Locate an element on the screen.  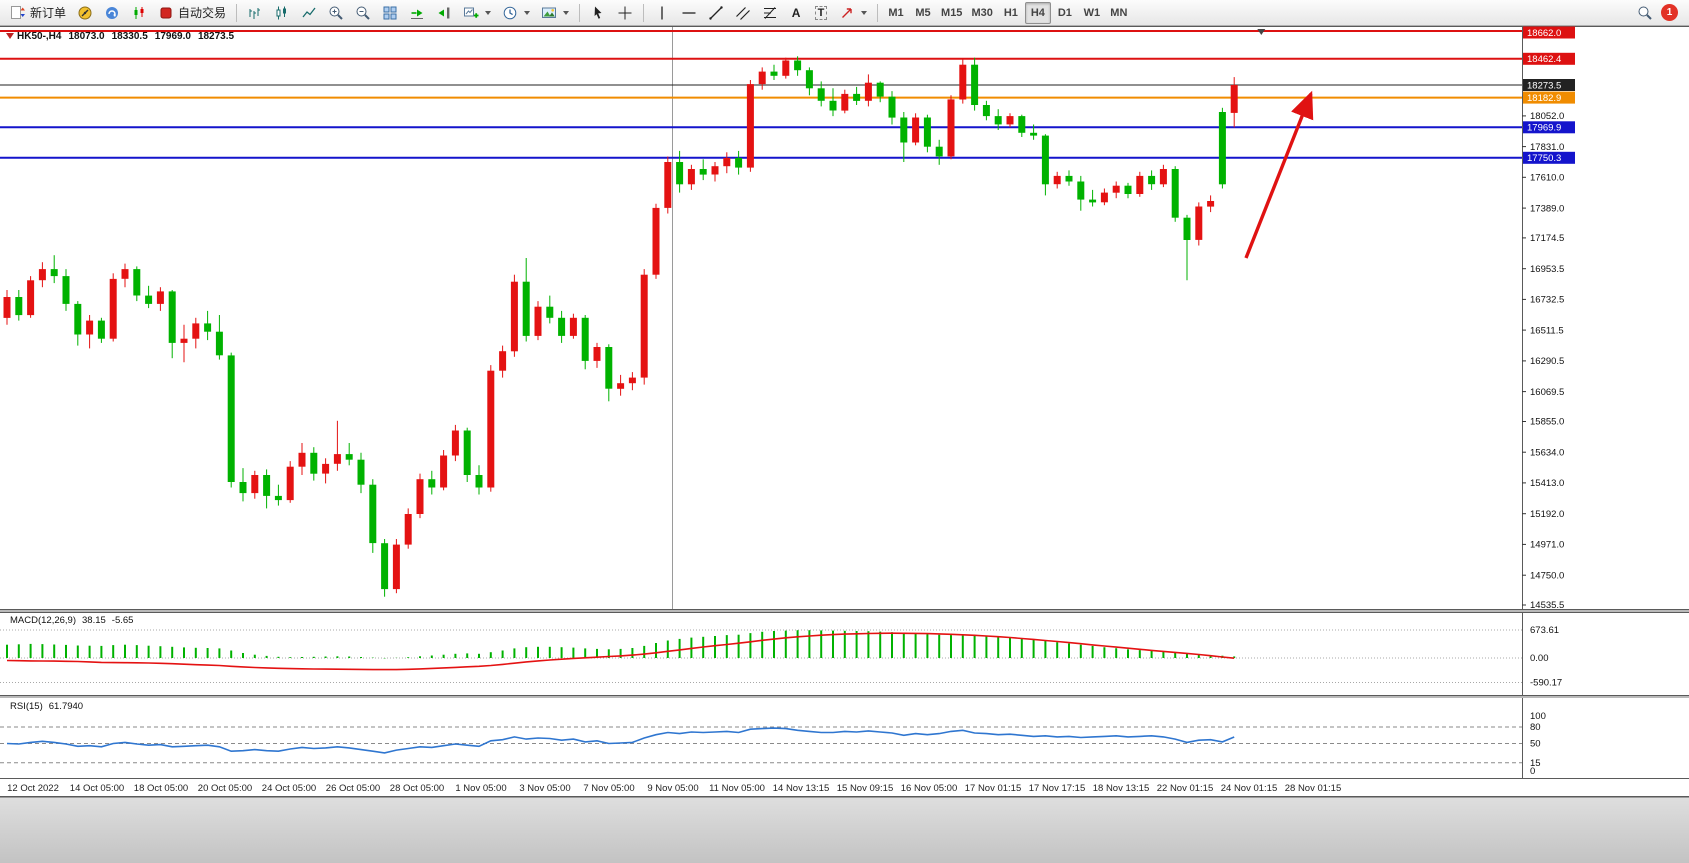
svg-text: 17389.0 is located at coordinates (1547, 208).